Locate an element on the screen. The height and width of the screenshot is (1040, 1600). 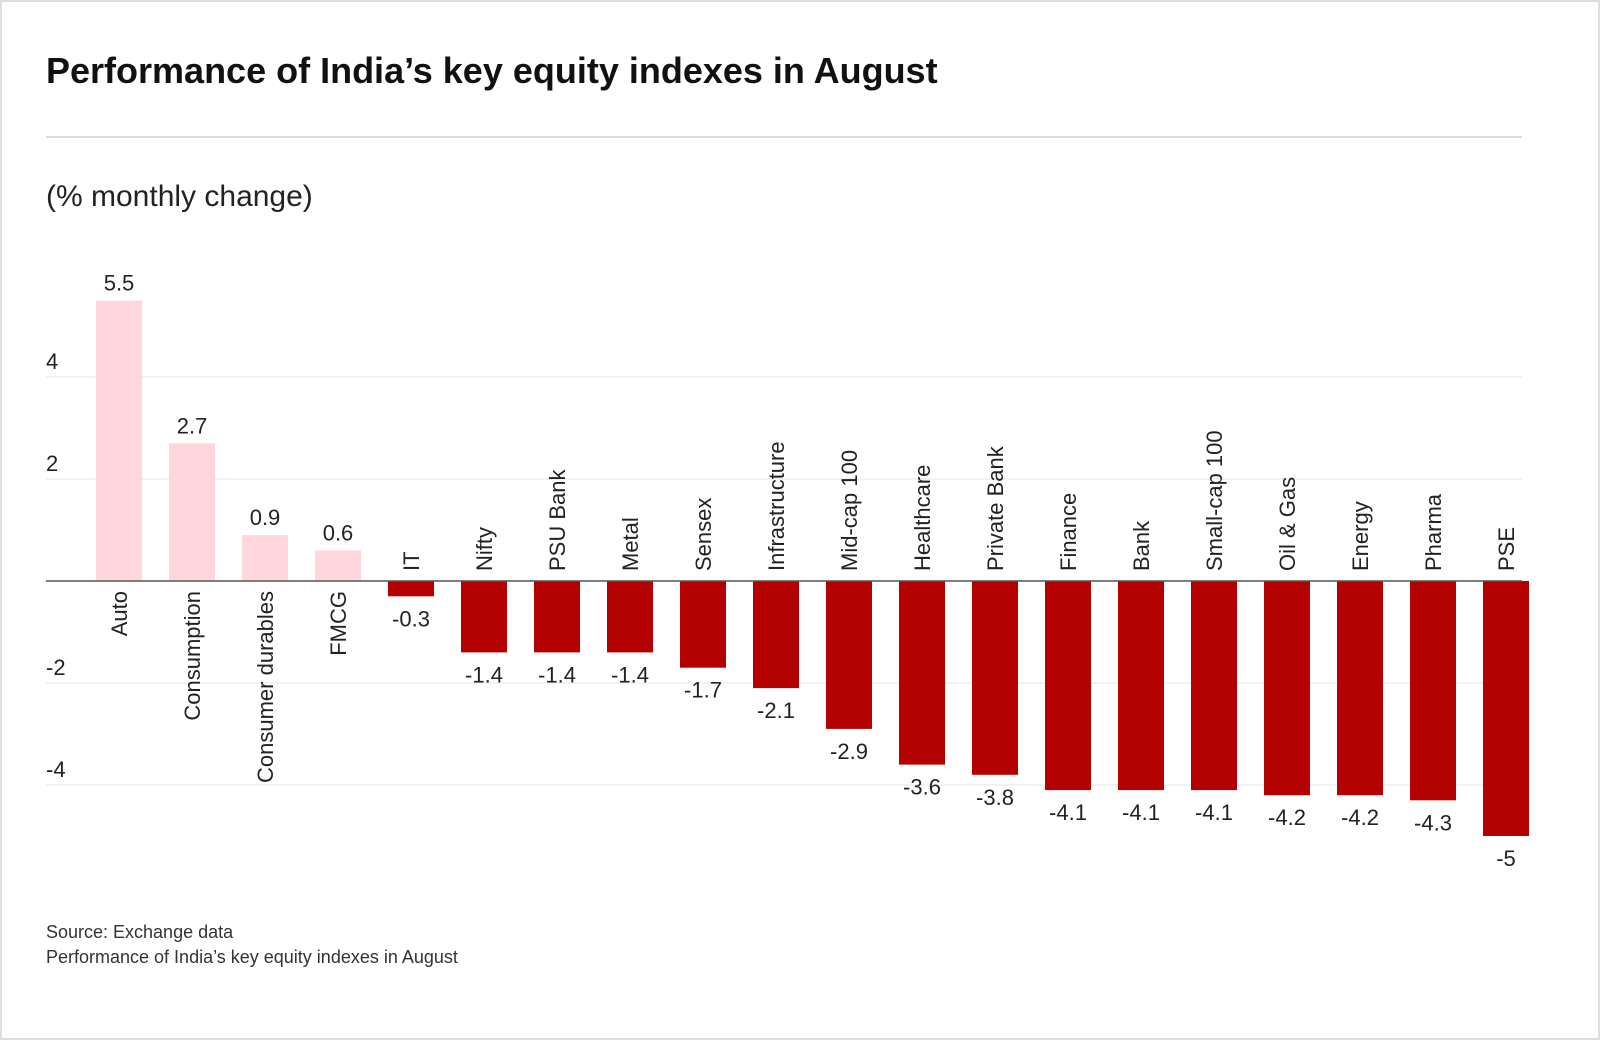
category-label: Mid-cap 100 is located at coordinates (849, 510).